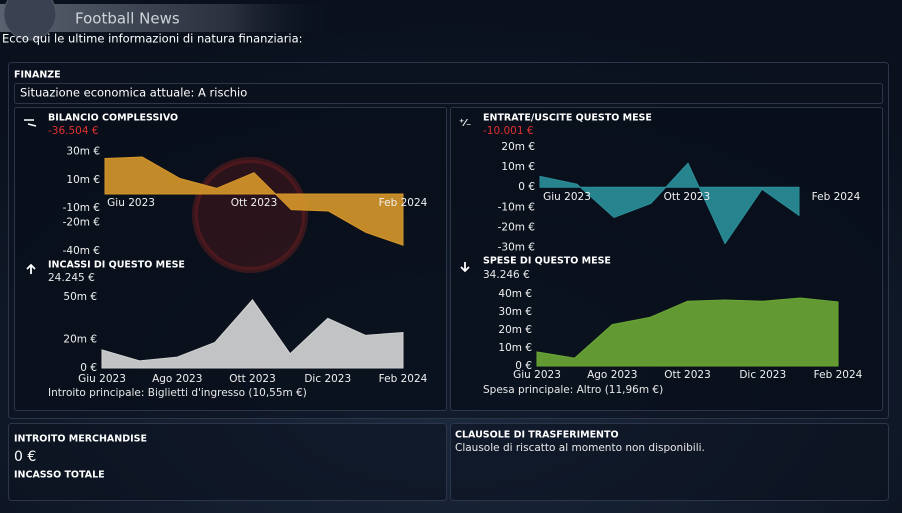 The image size is (902, 513). I want to click on chart-title: ENTRATE/USCITE QUESTO MESE, so click(567, 118).